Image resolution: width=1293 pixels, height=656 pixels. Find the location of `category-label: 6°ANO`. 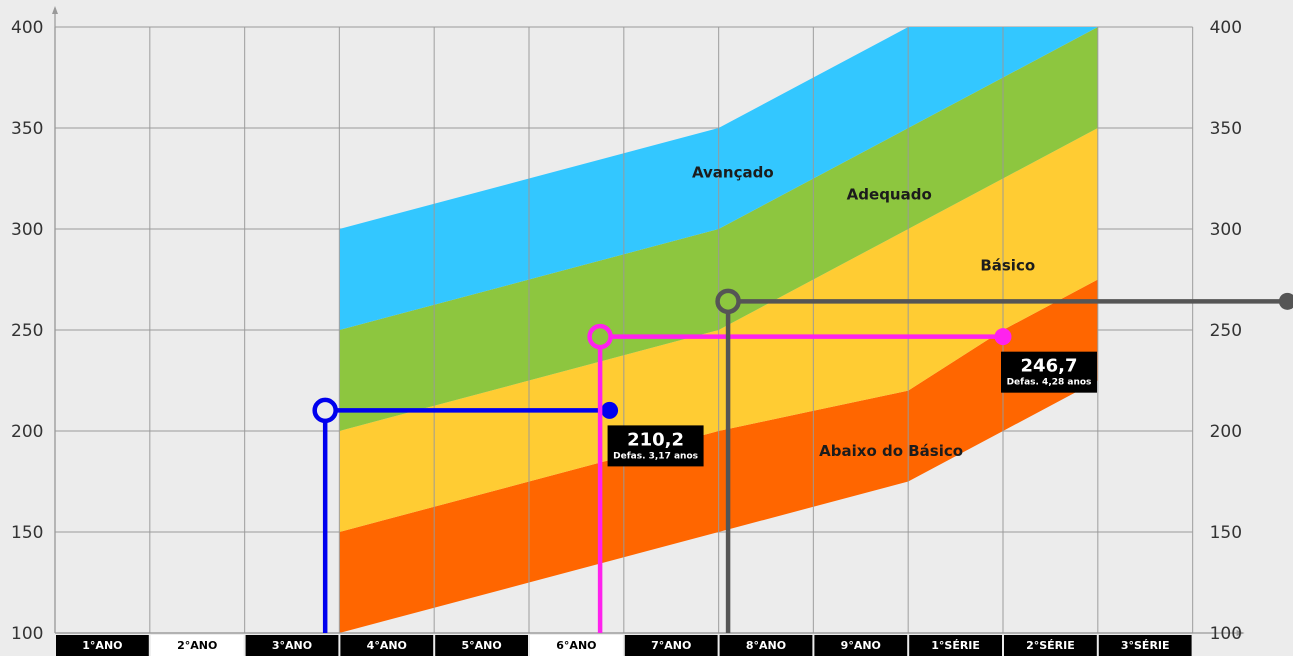

category-label: 6°ANO is located at coordinates (576, 645).